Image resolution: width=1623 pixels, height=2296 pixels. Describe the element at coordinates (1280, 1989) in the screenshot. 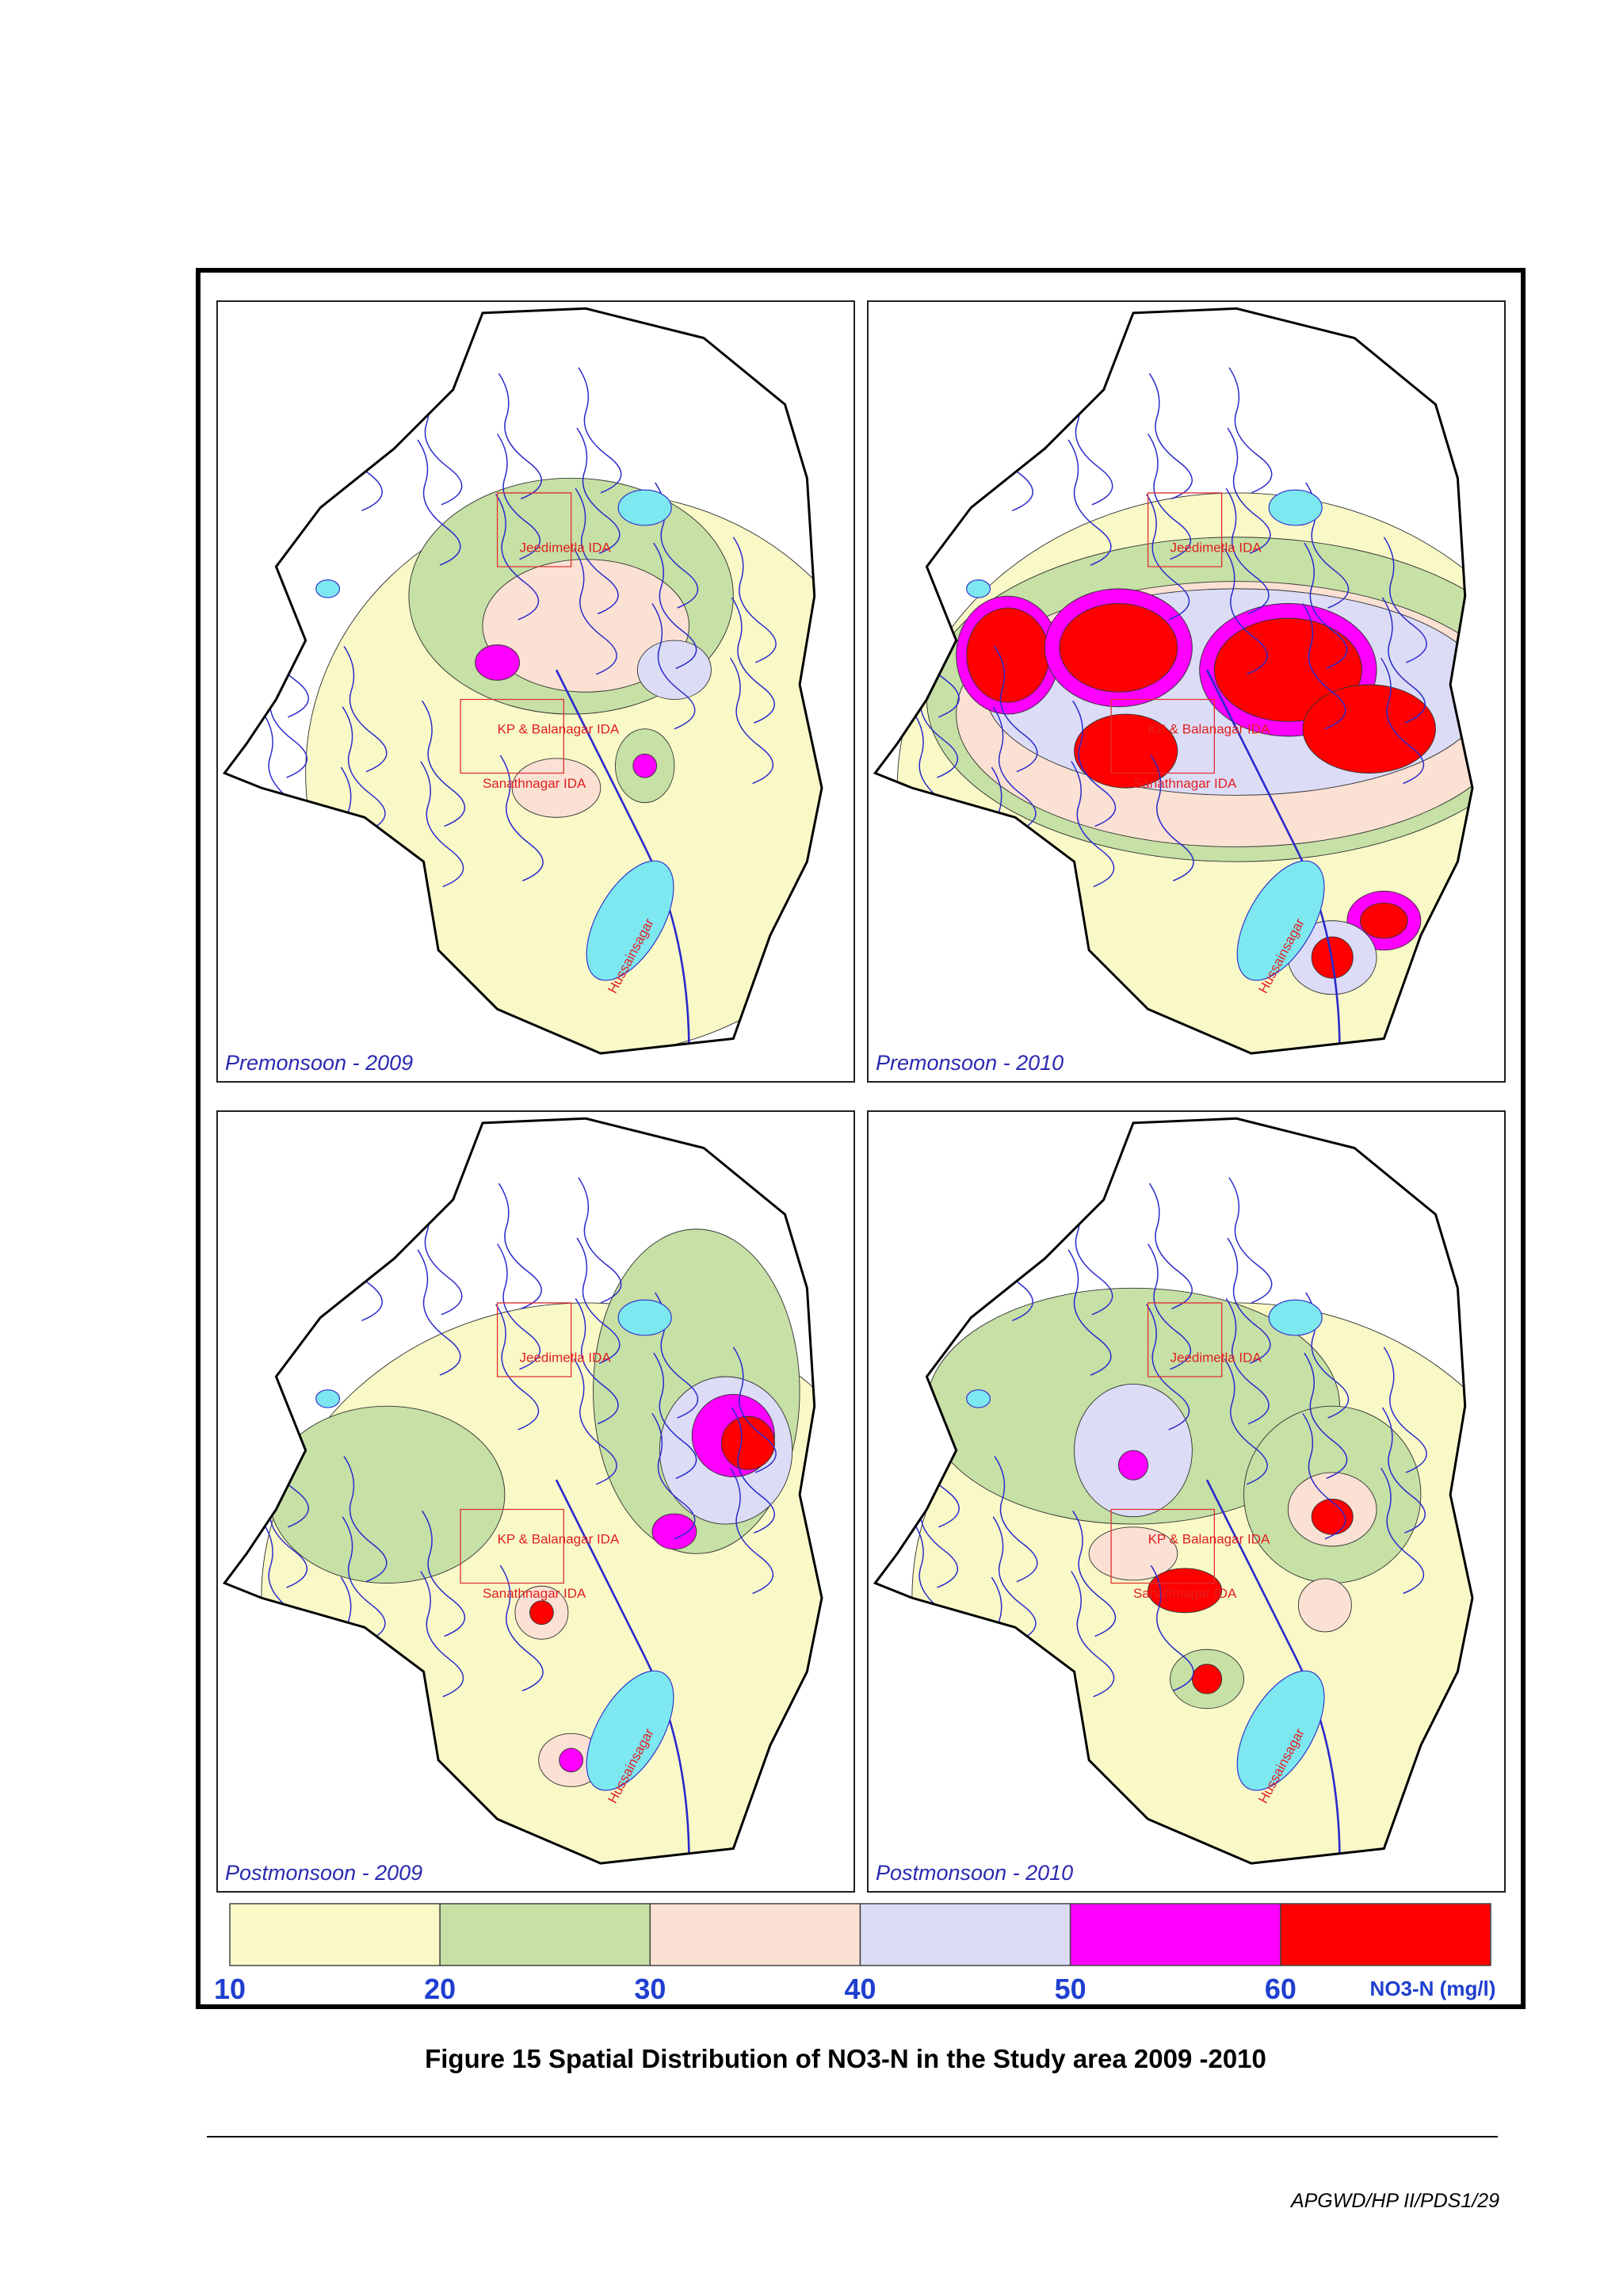

I see `legend-value: 60` at that location.